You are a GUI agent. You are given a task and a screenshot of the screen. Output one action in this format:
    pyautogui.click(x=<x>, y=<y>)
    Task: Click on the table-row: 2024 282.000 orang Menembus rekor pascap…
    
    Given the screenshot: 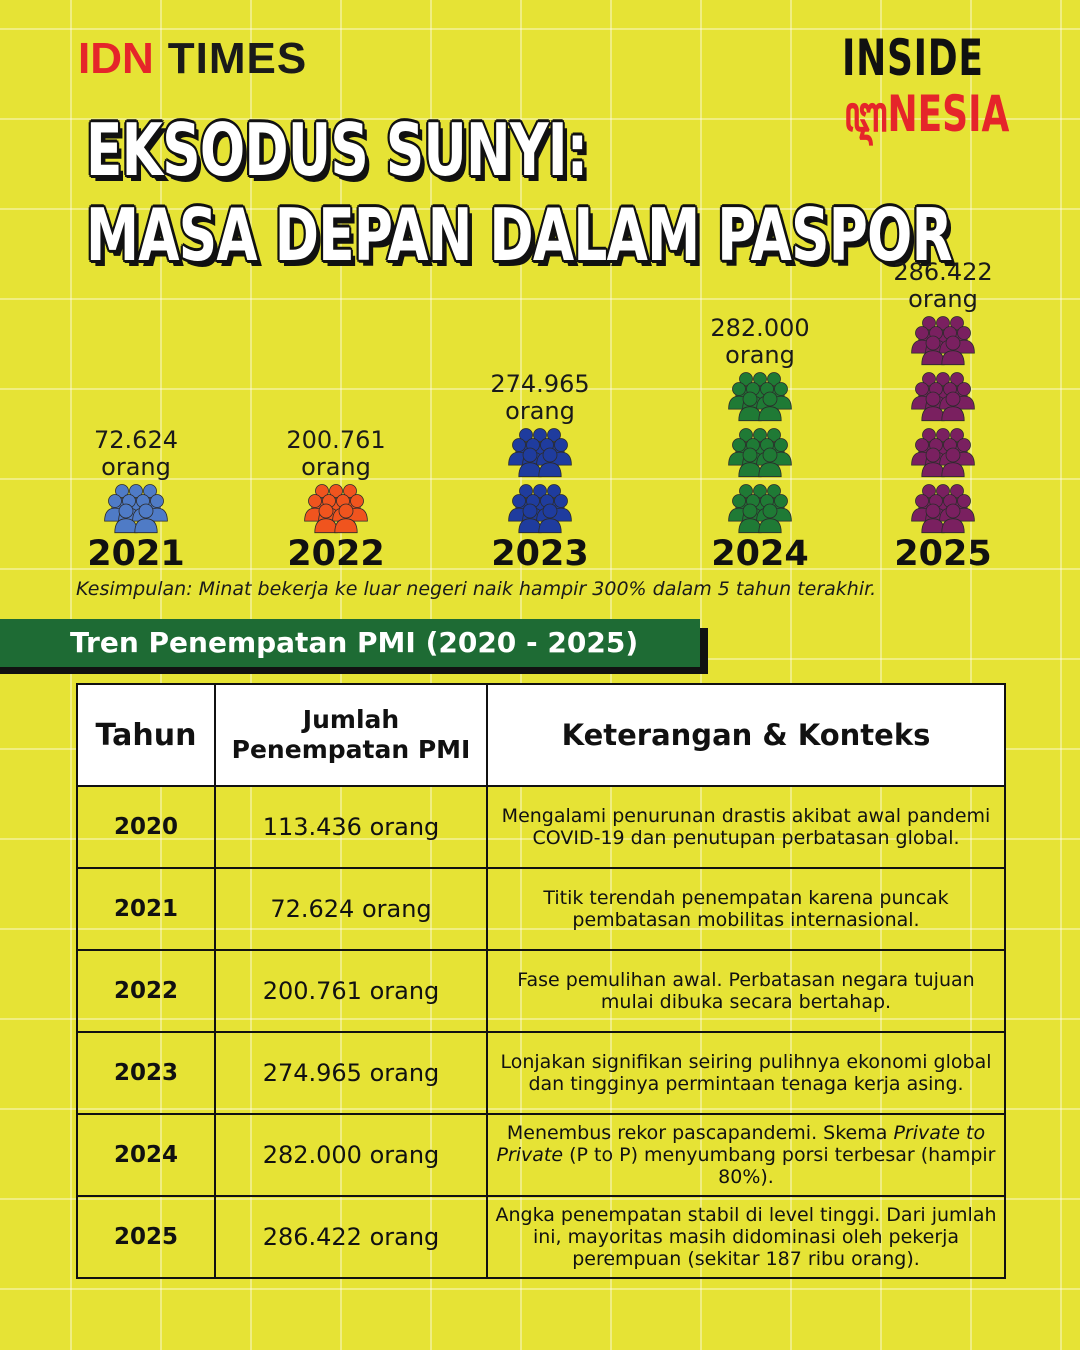 What is the action you would take?
    pyautogui.click(x=541, y=1155)
    